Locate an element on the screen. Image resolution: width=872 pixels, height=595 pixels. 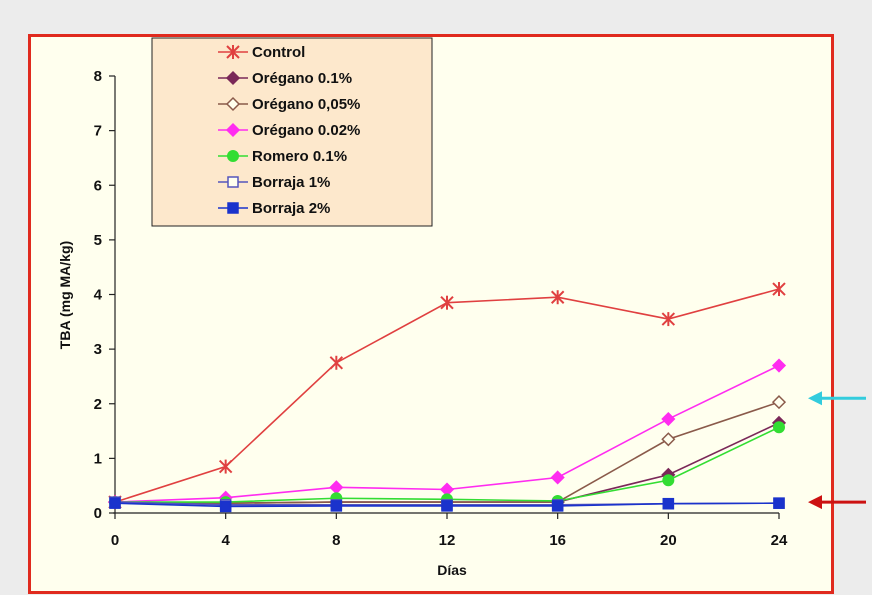
y-tick-label: 2 is located at coordinates (98, 404).